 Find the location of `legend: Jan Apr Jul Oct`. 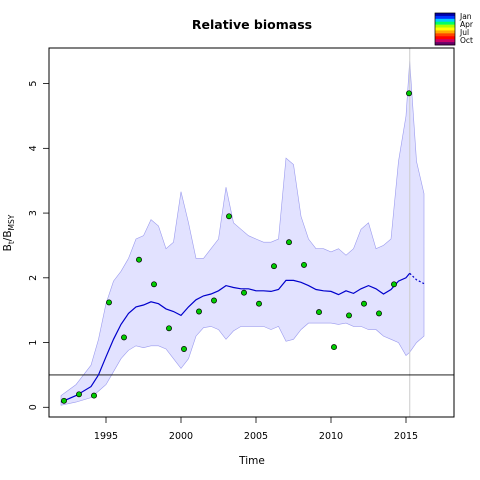

legend: Jan Apr Jul Oct is located at coordinates (454, 29).